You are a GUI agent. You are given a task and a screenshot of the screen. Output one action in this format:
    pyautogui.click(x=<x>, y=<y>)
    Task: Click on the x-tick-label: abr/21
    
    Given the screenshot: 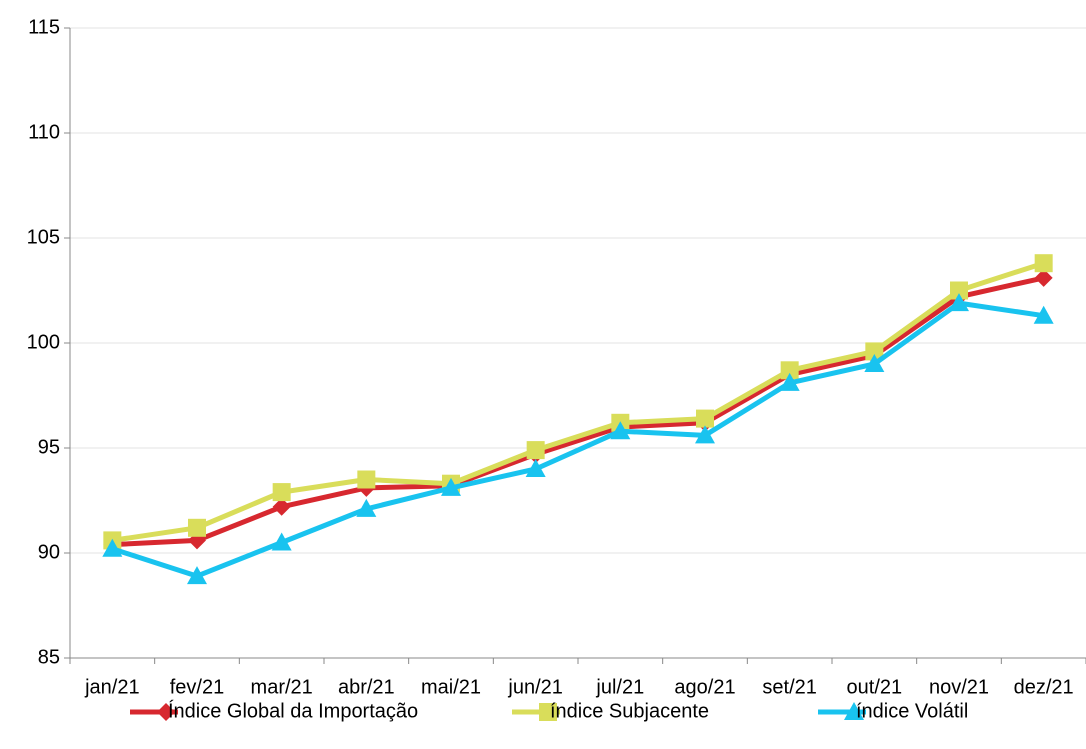 What is the action you would take?
    pyautogui.click(x=366, y=687)
    